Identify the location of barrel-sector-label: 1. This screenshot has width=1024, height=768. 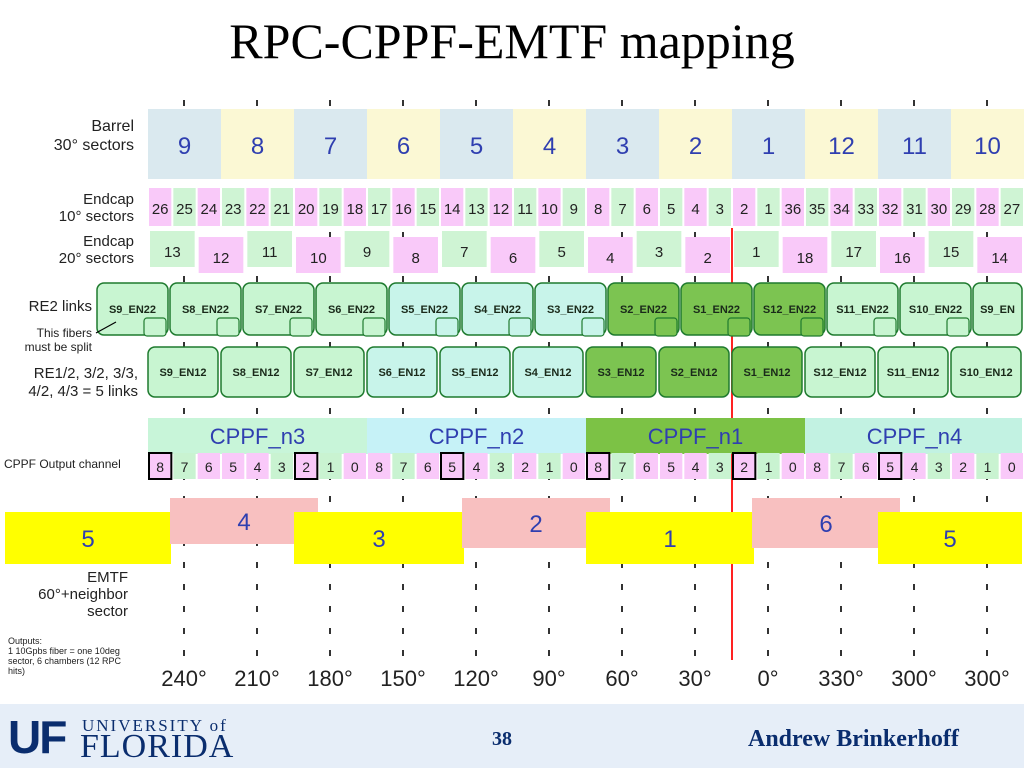
(768, 146).